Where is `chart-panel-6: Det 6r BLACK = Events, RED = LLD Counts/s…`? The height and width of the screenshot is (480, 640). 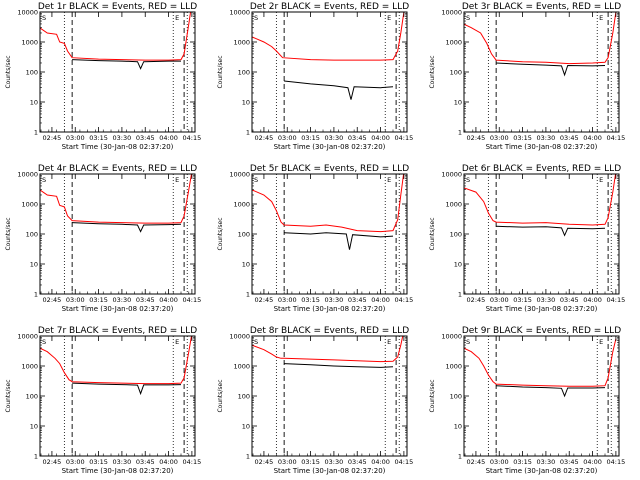 chart-panel-6: Det 6r BLACK = Events, RED = LLD Counts/s… is located at coordinates (527, 238).